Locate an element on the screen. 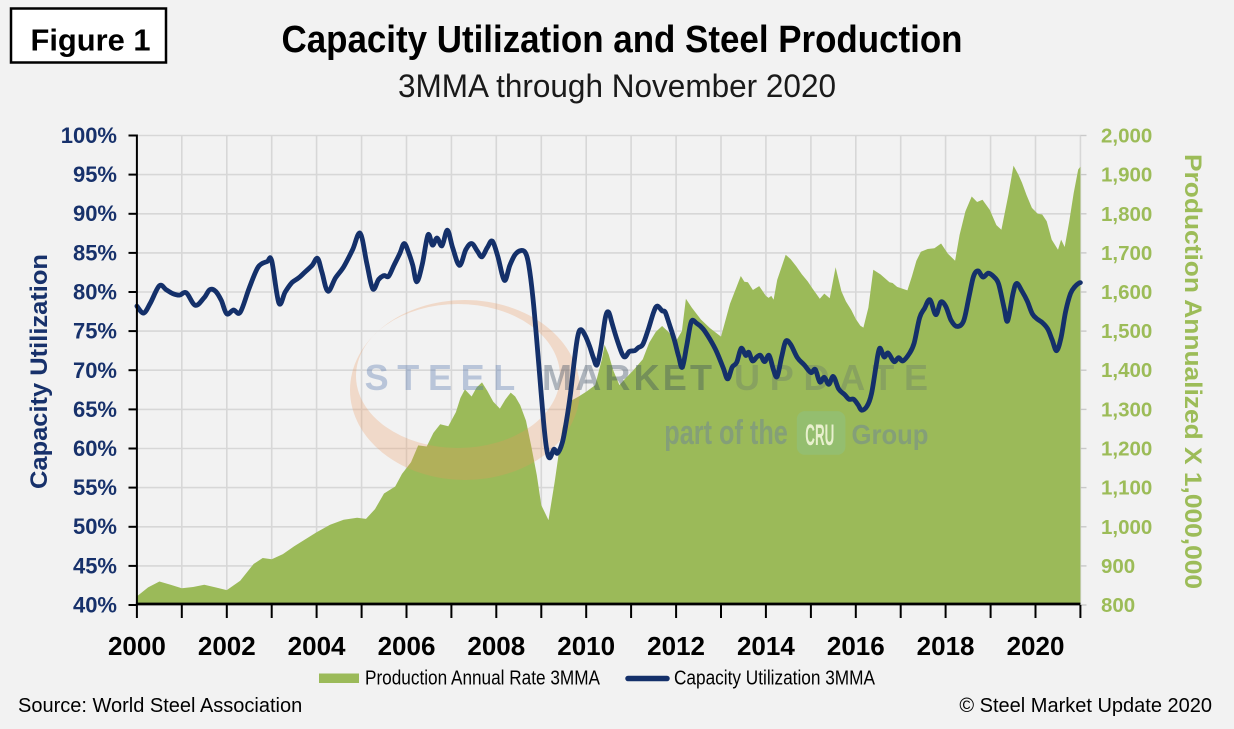 This screenshot has width=1234, height=729. svg-text: 2,000 is located at coordinates (1126, 136).